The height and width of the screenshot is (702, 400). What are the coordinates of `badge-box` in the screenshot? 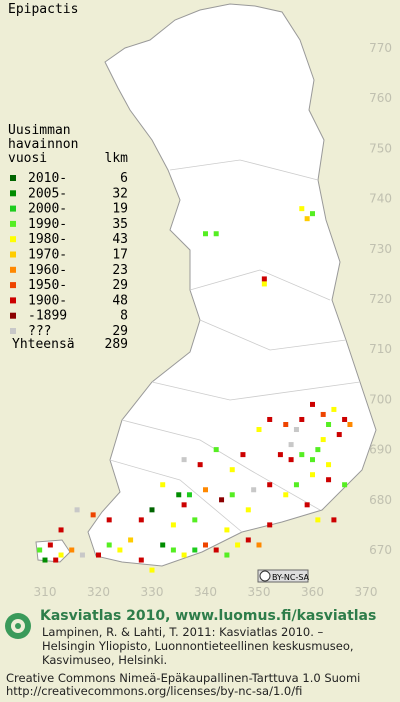 It's located at (283, 576).